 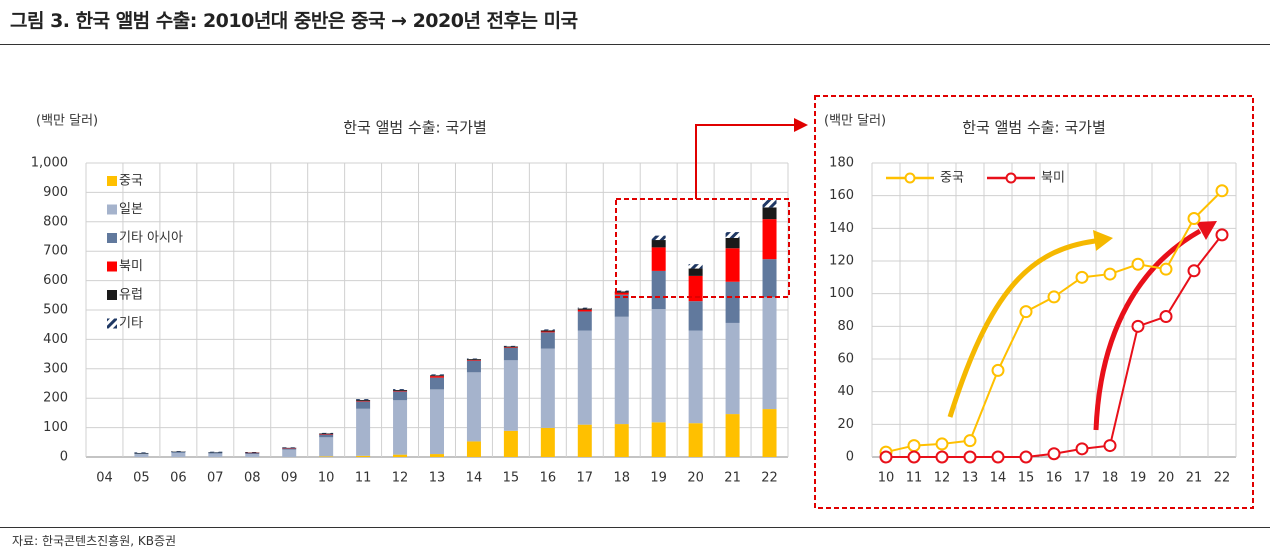 I want to click on connector-line, so click(x=745, y=161).